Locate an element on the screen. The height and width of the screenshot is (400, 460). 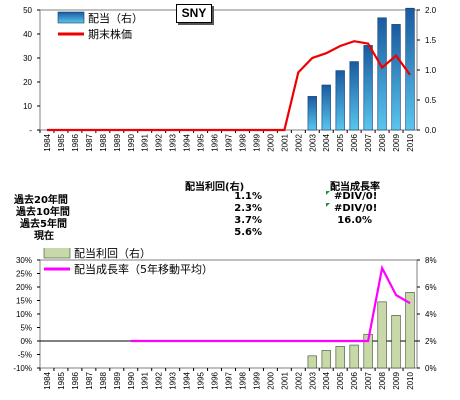
stats-row-yield: 3.7% is located at coordinates (248, 220).